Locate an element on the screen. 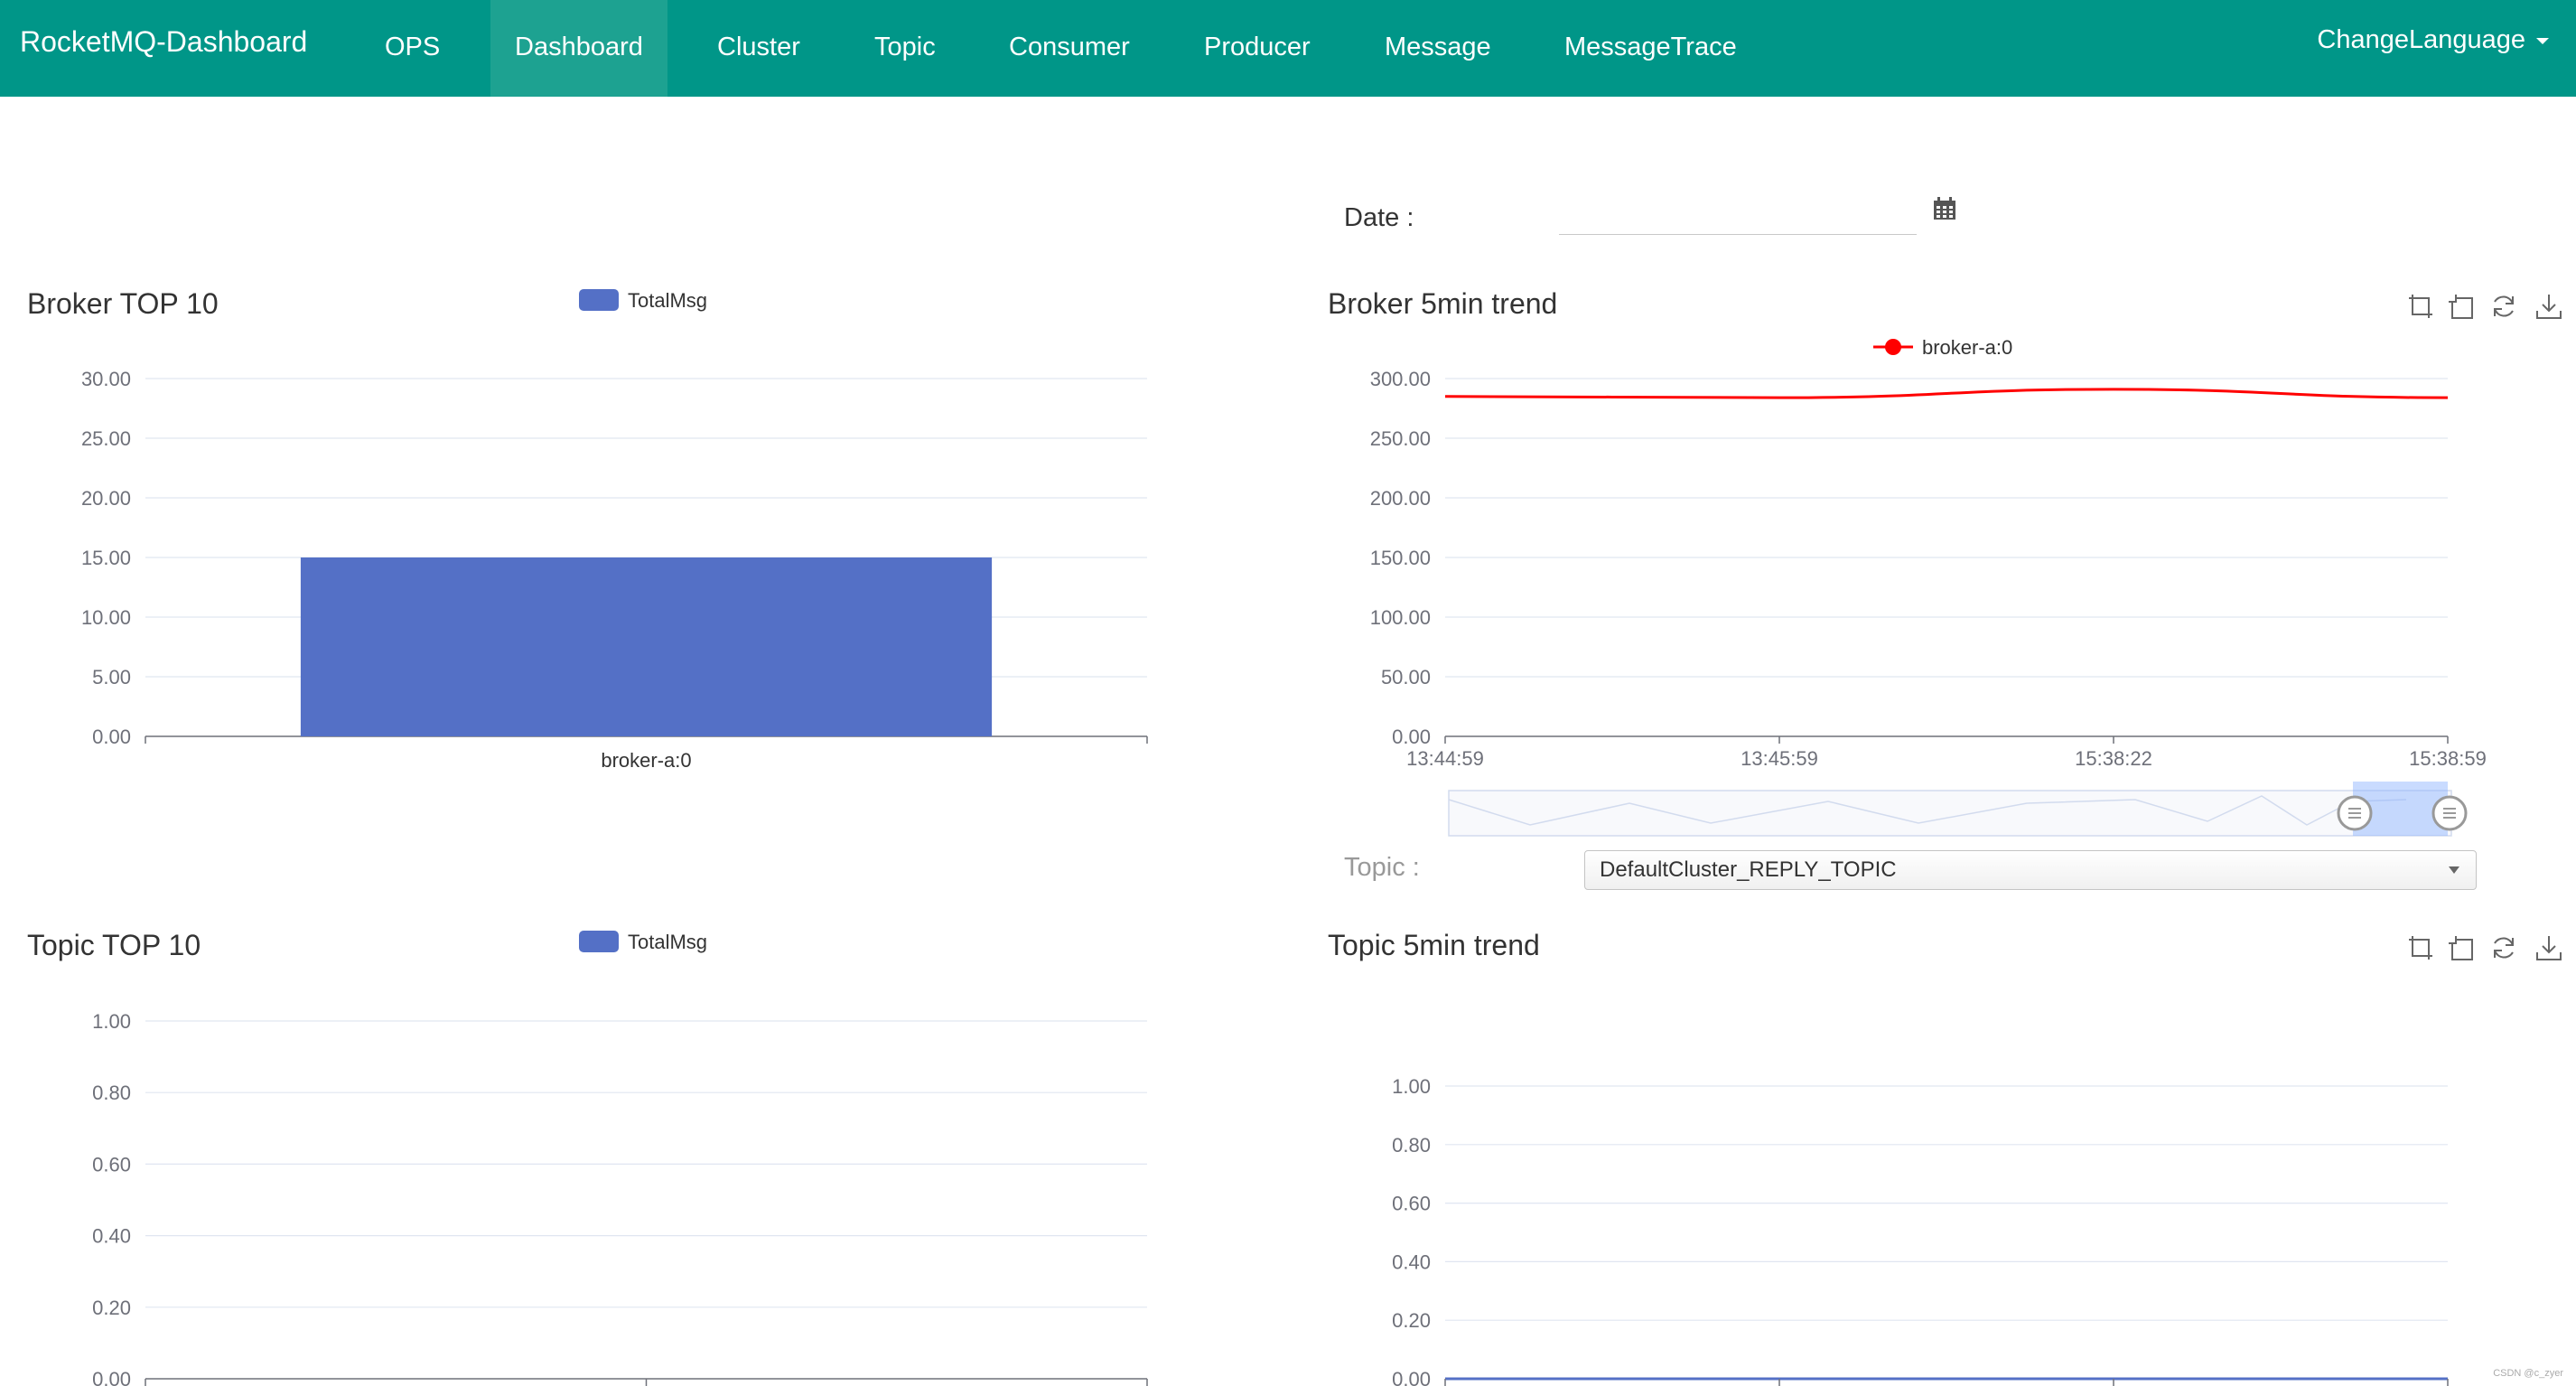 The height and width of the screenshot is (1386, 2576). chevron-down-icon is located at coordinates (2454, 870).